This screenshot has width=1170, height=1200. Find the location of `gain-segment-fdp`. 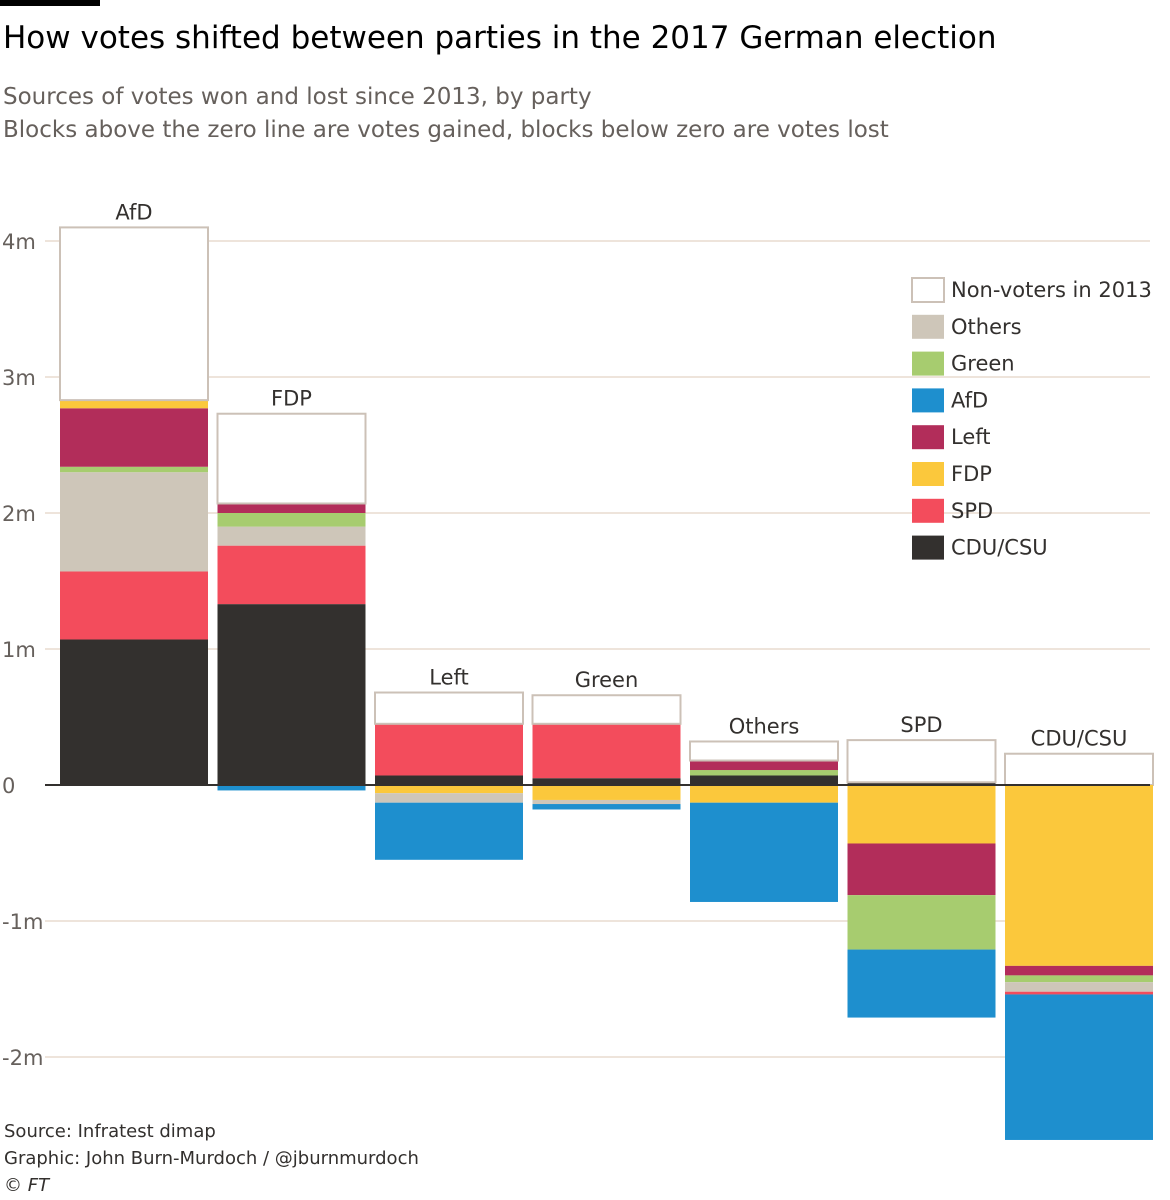

gain-segment-fdp is located at coordinates (134, 404).